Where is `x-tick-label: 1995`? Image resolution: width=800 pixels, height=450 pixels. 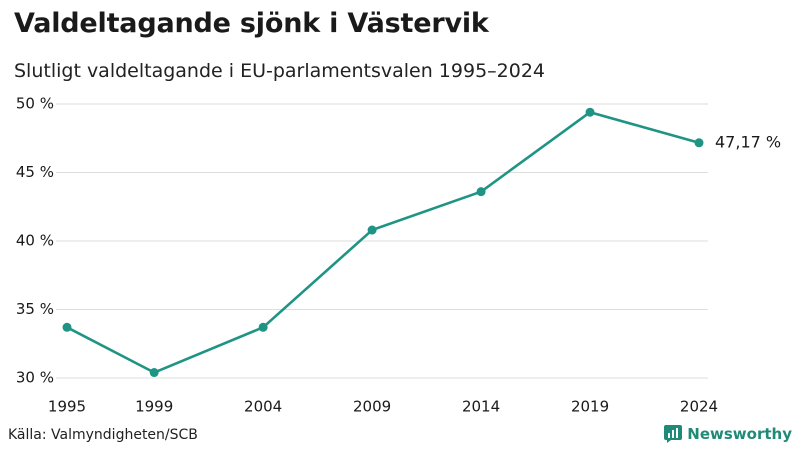
x-tick-label: 1995 is located at coordinates (67, 407).